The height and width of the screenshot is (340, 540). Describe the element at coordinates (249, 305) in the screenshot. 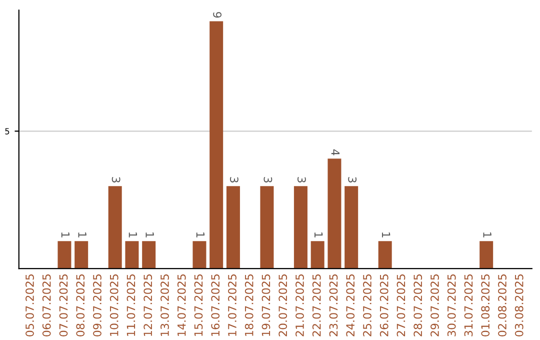

I see `x-tick-label: 18.07.2025` at that location.